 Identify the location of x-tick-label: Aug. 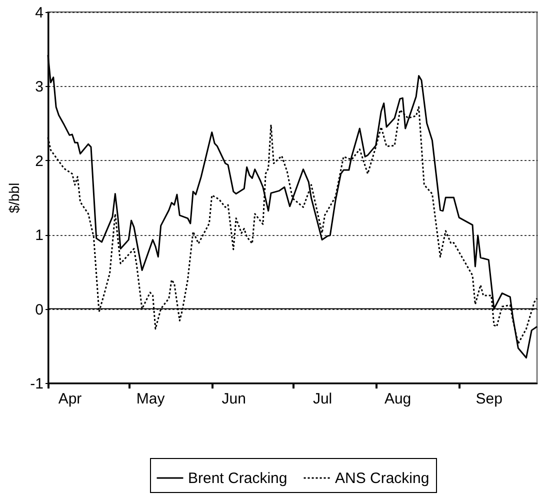
(398, 399).